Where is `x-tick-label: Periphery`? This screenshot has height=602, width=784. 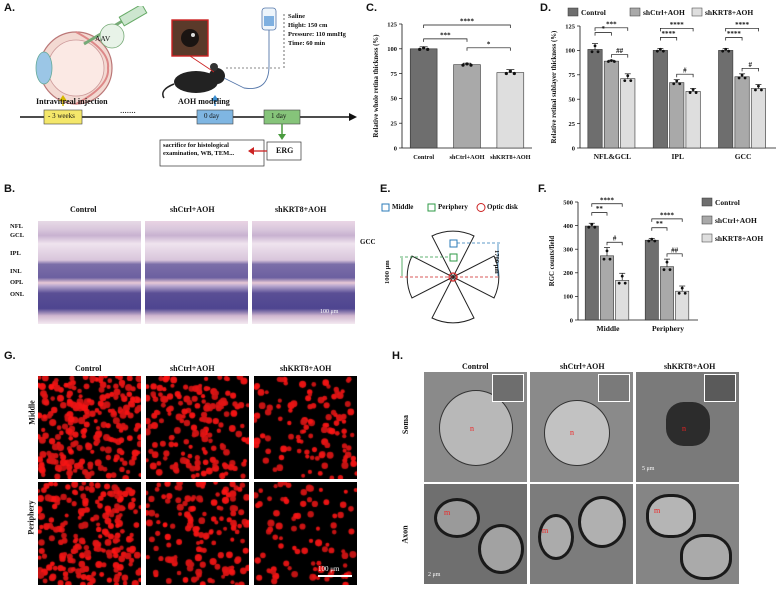
x-tick-label: Periphery is located at coordinates (668, 328).